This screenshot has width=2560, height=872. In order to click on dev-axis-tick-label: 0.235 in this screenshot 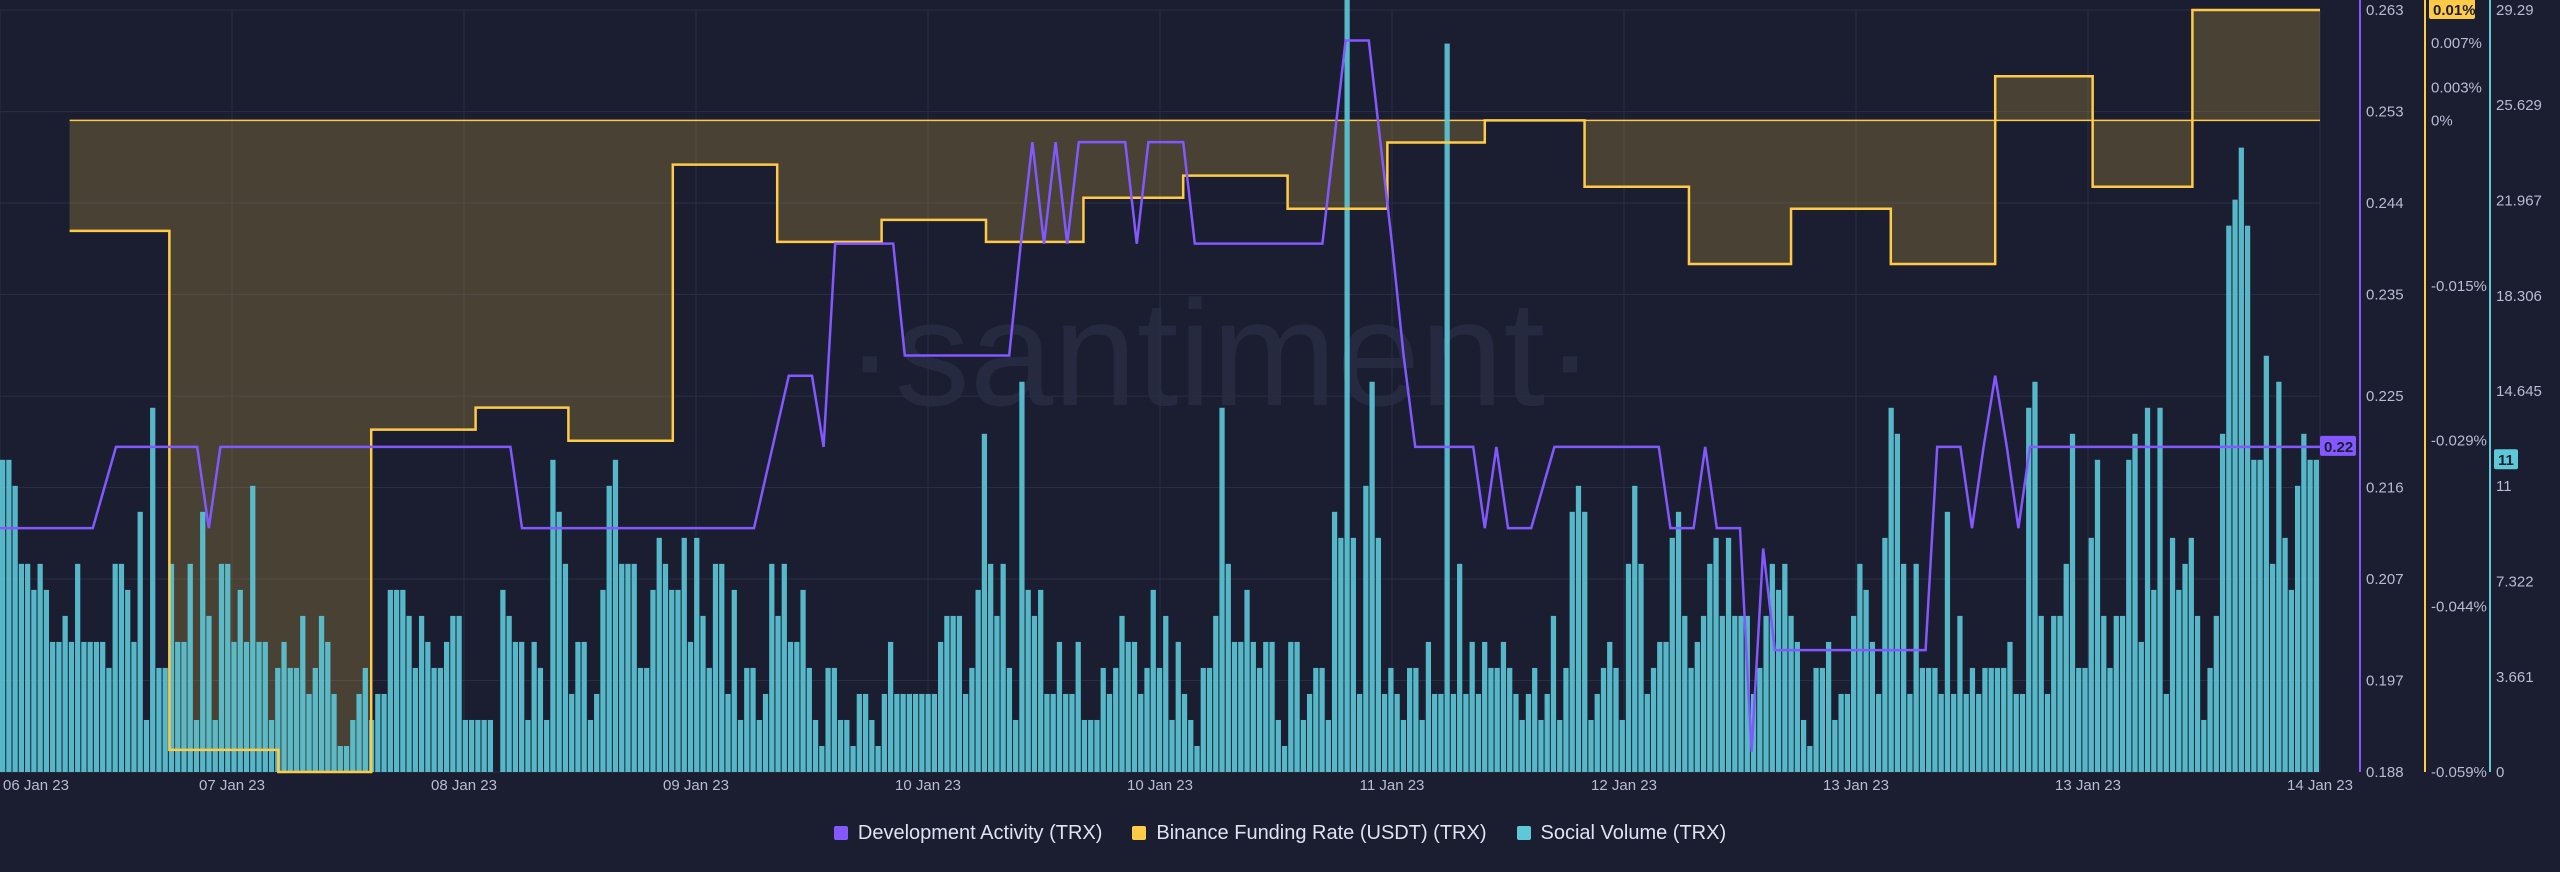, I will do `click(2385, 294)`.